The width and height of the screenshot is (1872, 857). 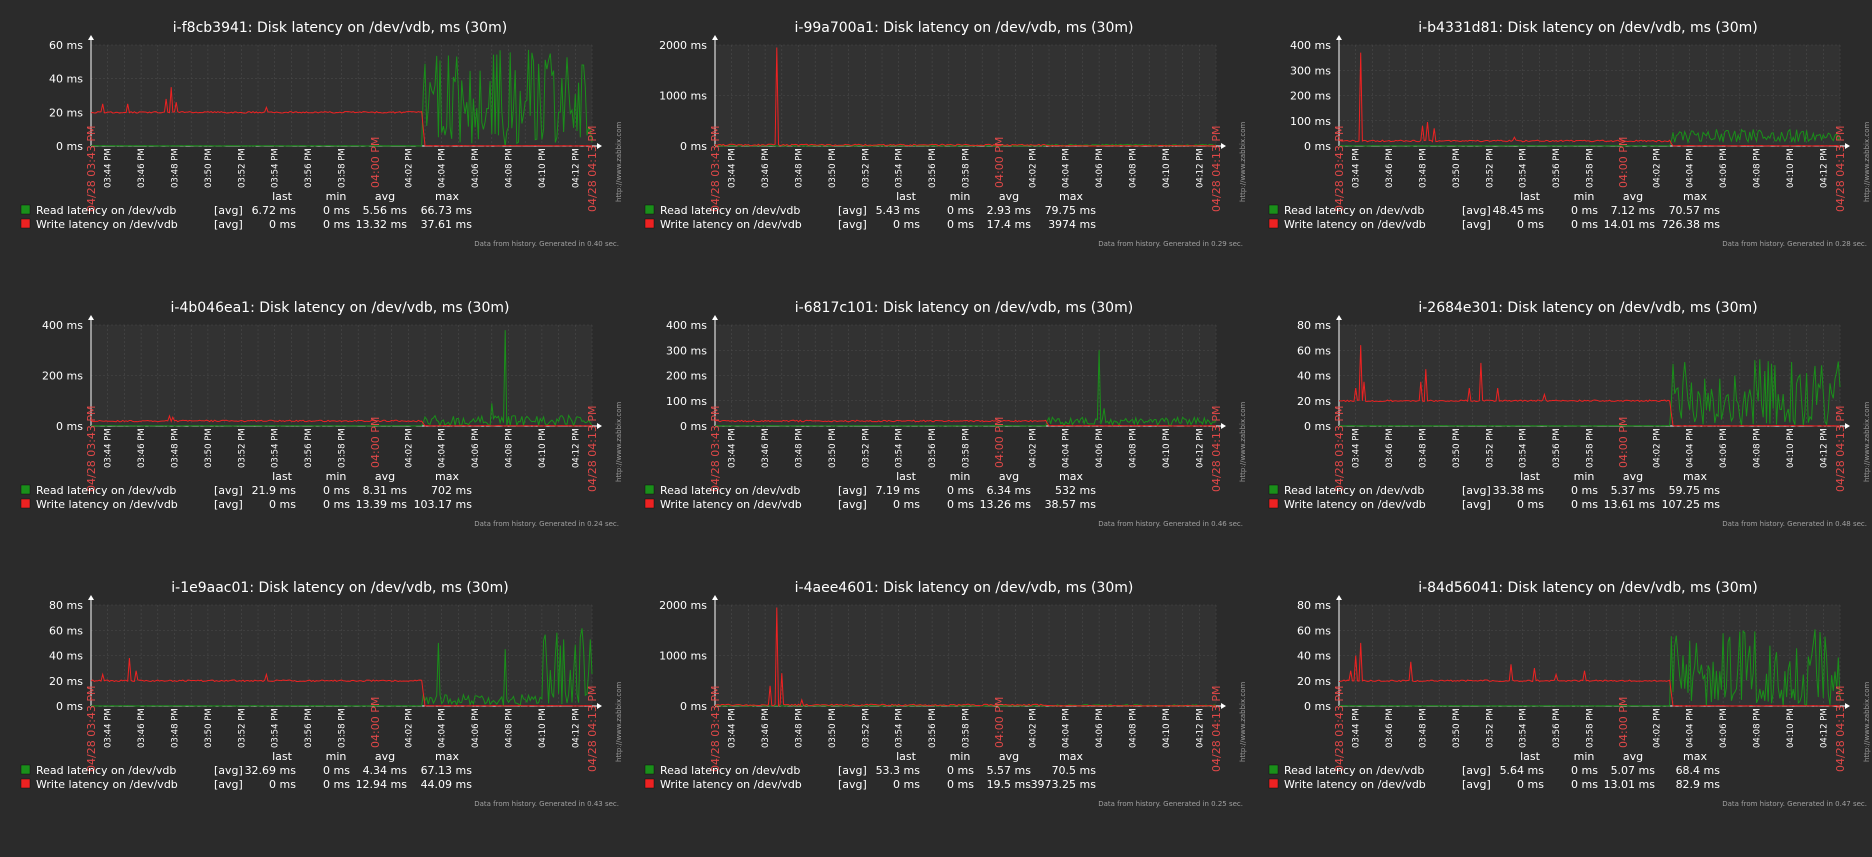 What do you see at coordinates (1009, 224) in the screenshot?
I see `legend-stat-avg: 17.4 ms` at bounding box center [1009, 224].